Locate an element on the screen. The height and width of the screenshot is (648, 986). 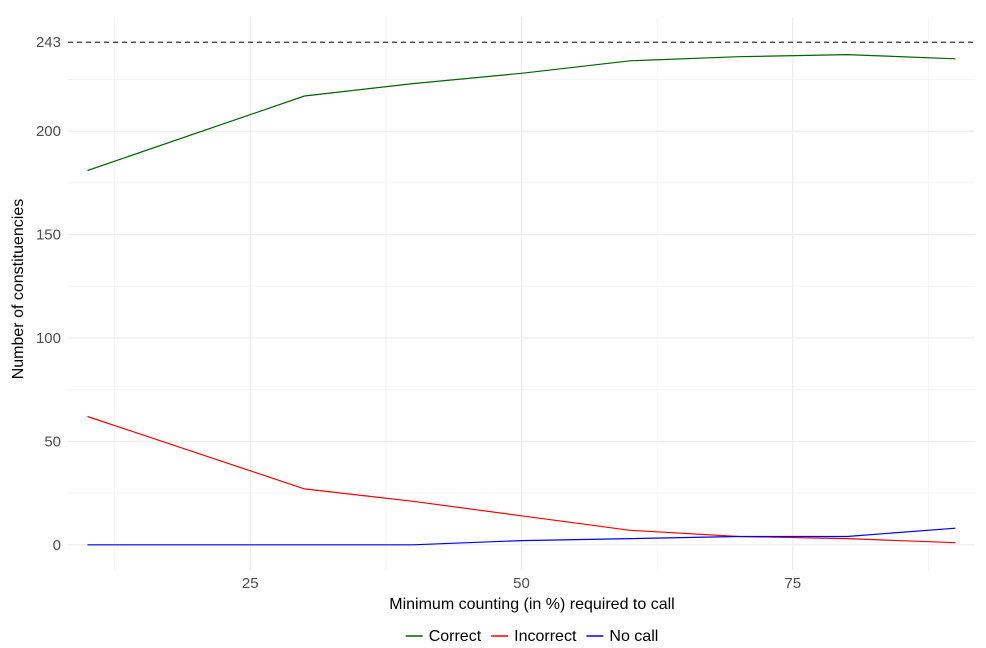
x-axis-ticks: 25 50 75 is located at coordinates (521, 583).